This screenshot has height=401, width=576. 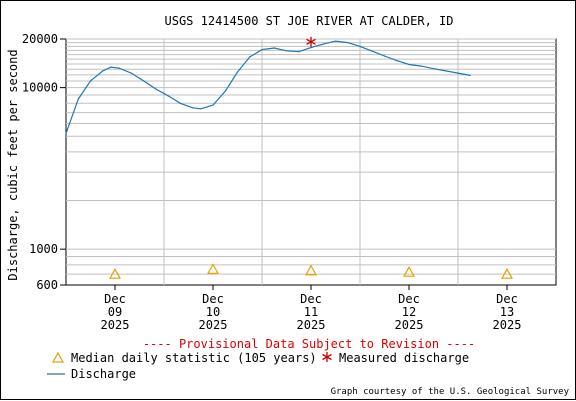 I want to click on legend-median-marker, so click(x=58, y=357).